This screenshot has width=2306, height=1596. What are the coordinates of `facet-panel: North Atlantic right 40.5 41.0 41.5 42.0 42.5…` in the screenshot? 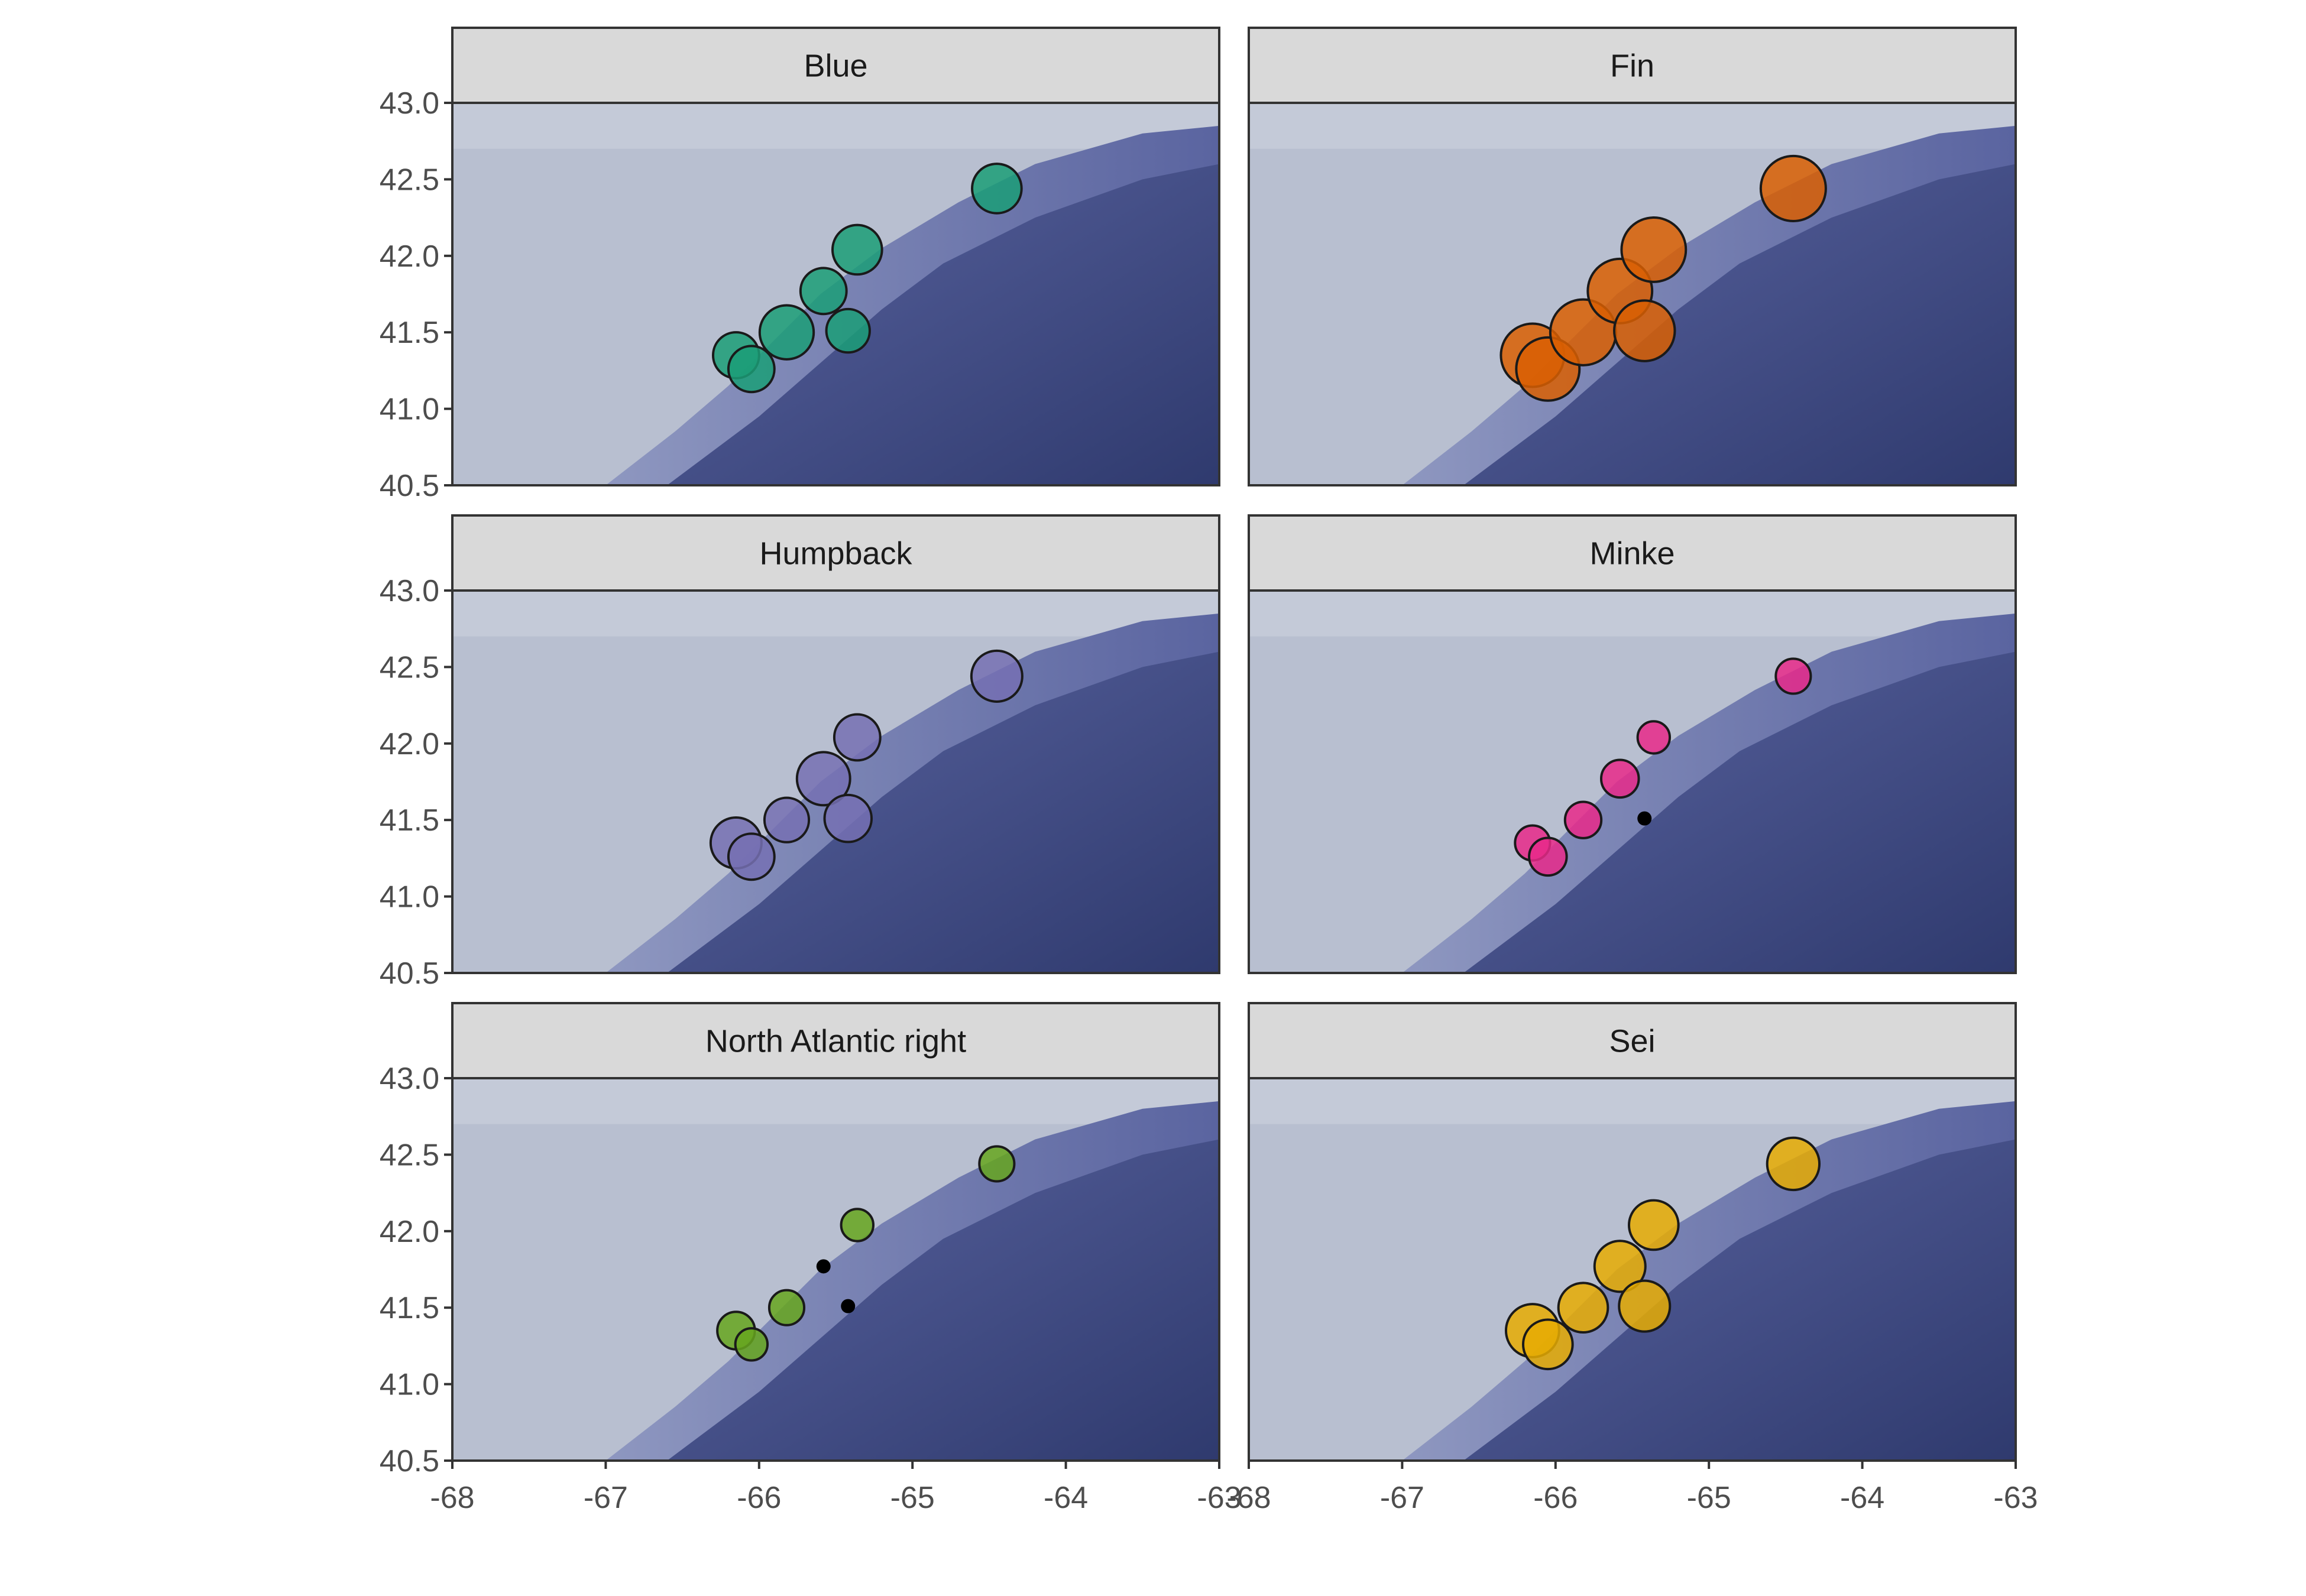 It's located at (811, 1258).